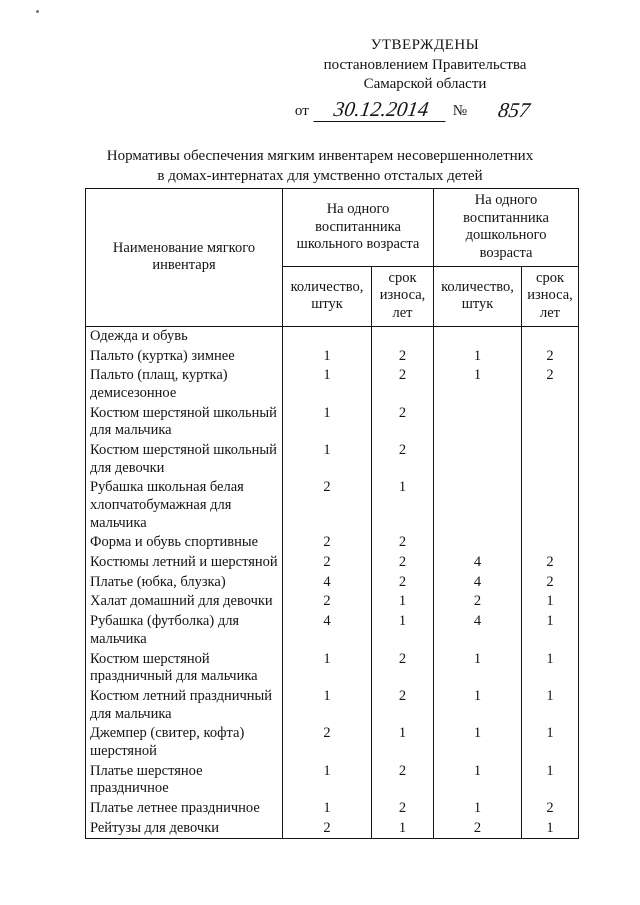 This screenshot has width=640, height=905. I want to click on table-row: Одежда и обувь, so click(332, 336).